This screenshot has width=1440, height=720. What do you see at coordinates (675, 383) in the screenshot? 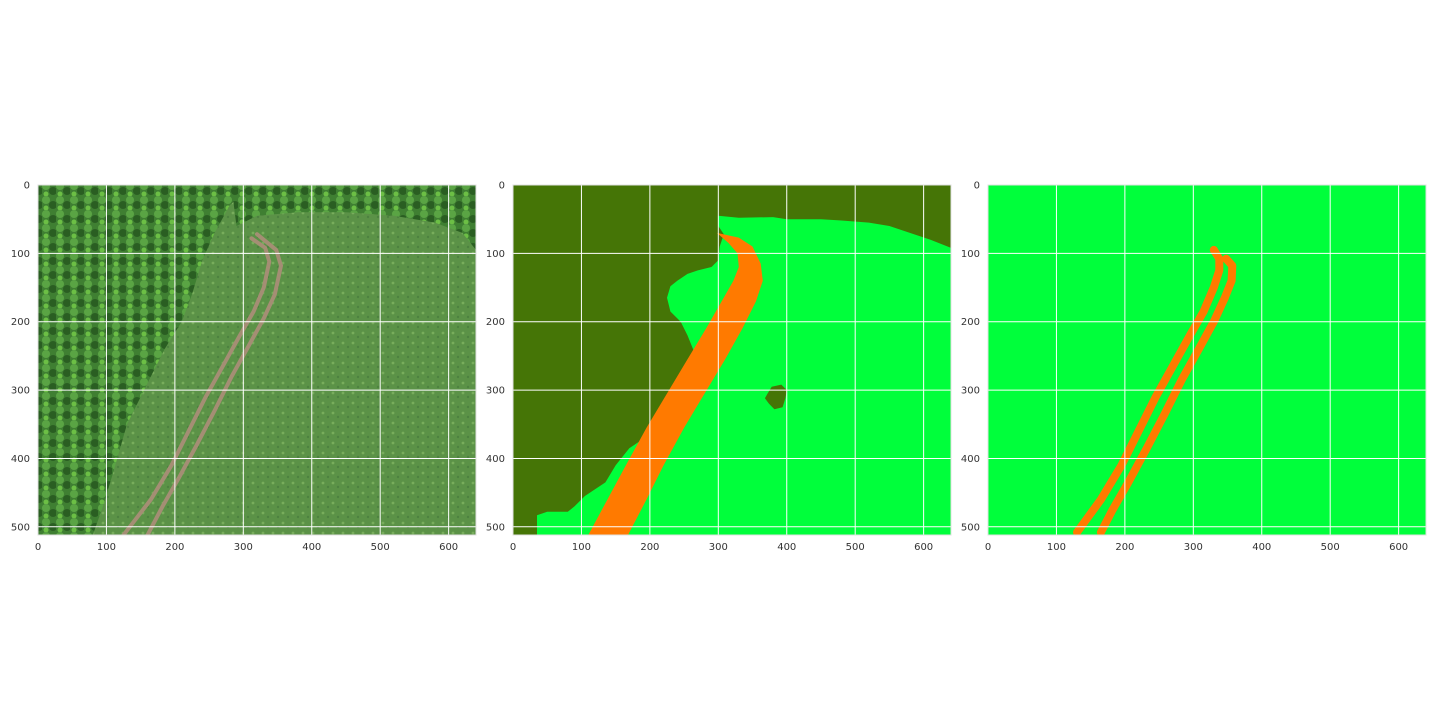
I see `region-orange-road` at bounding box center [675, 383].